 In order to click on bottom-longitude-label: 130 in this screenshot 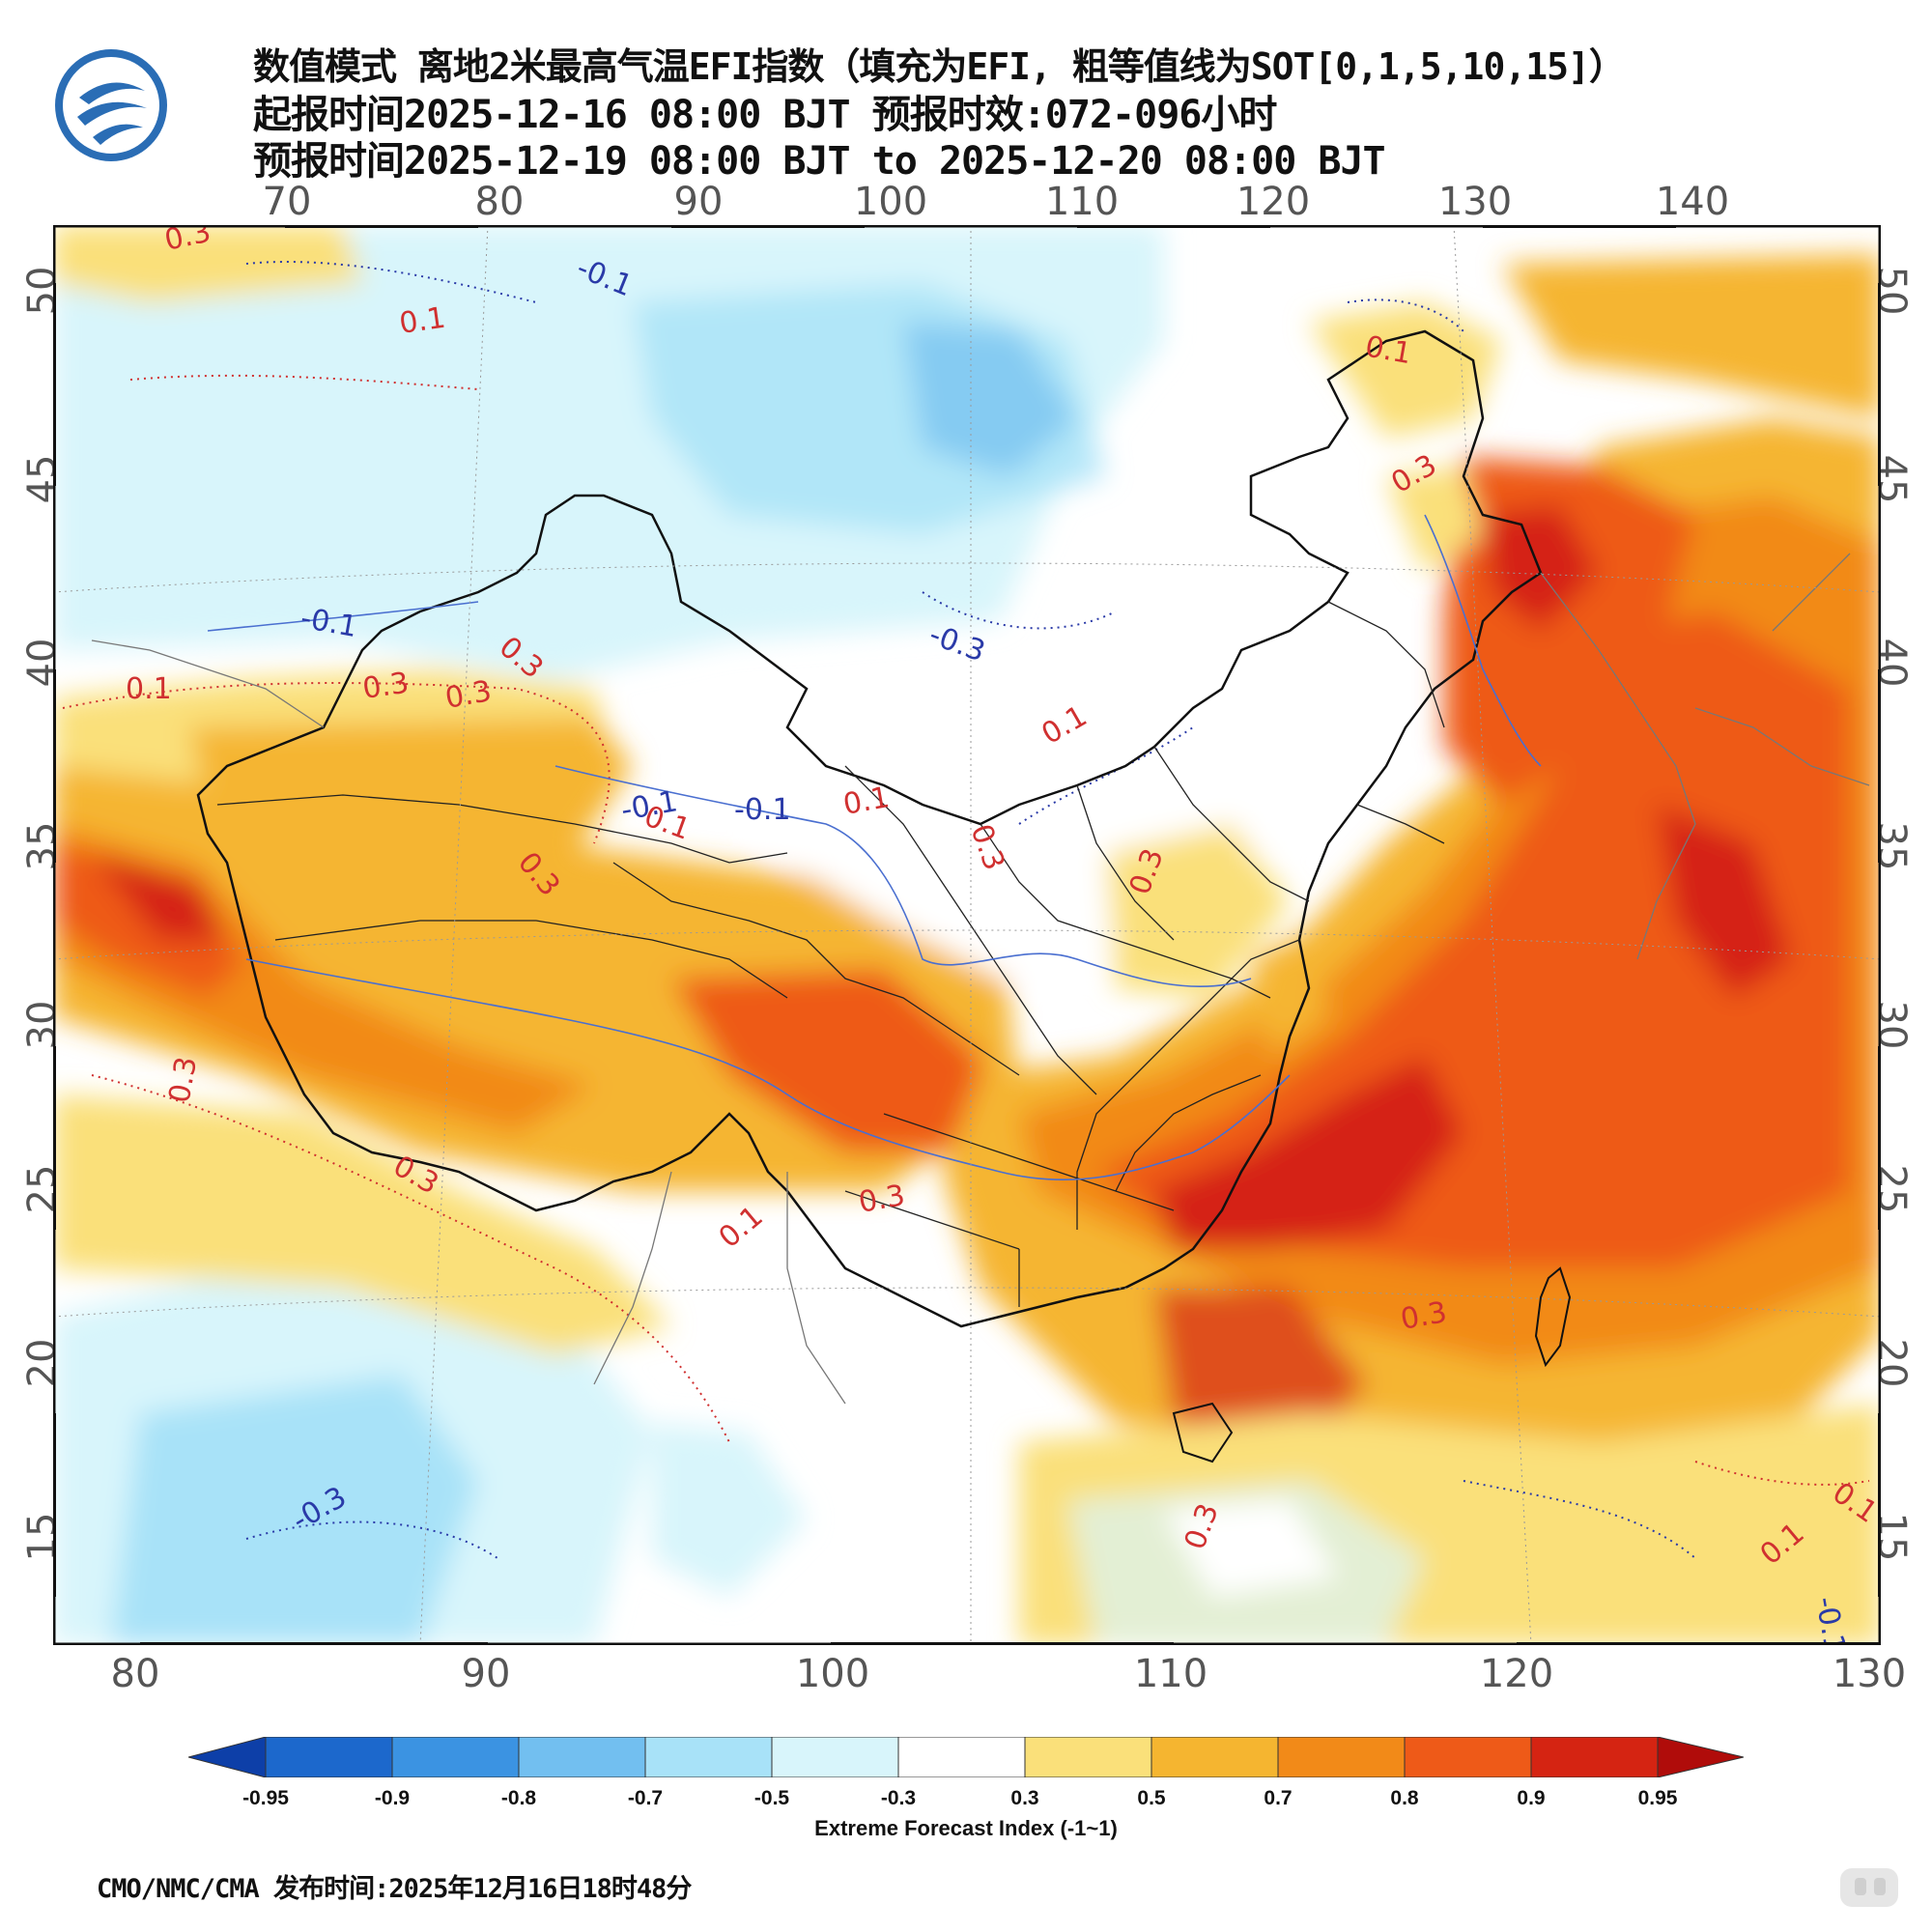, I will do `click(1869, 1674)`.